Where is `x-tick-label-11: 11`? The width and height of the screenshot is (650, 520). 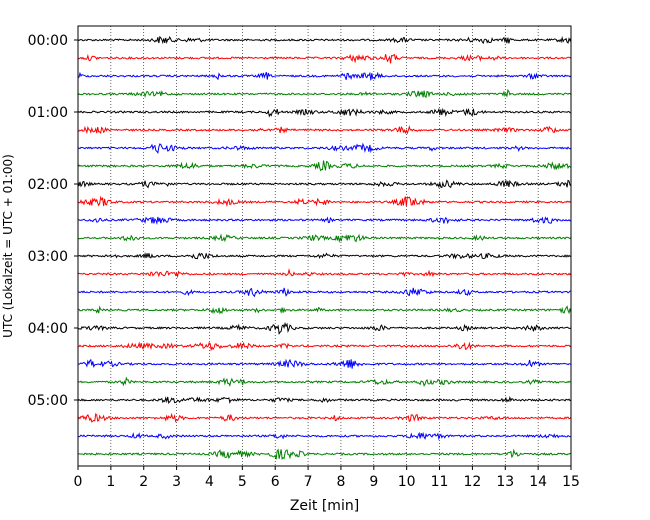 x-tick-label-11: 11 is located at coordinates (440, 482).